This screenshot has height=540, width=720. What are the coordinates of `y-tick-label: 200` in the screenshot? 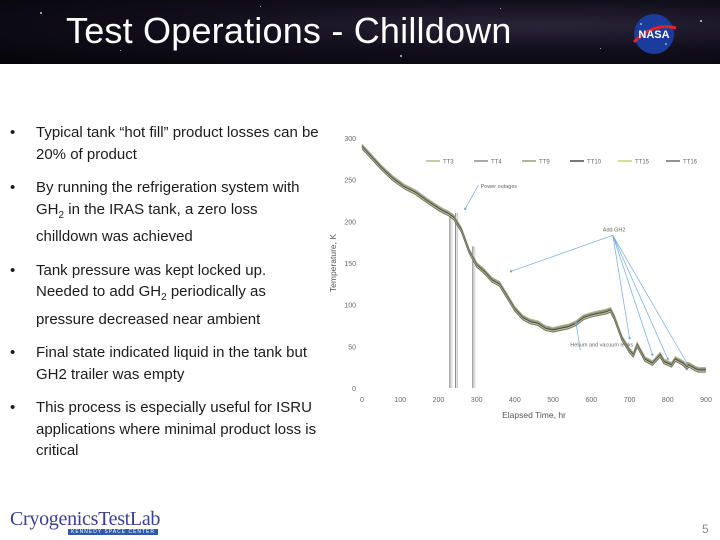 It's located at (350, 222).